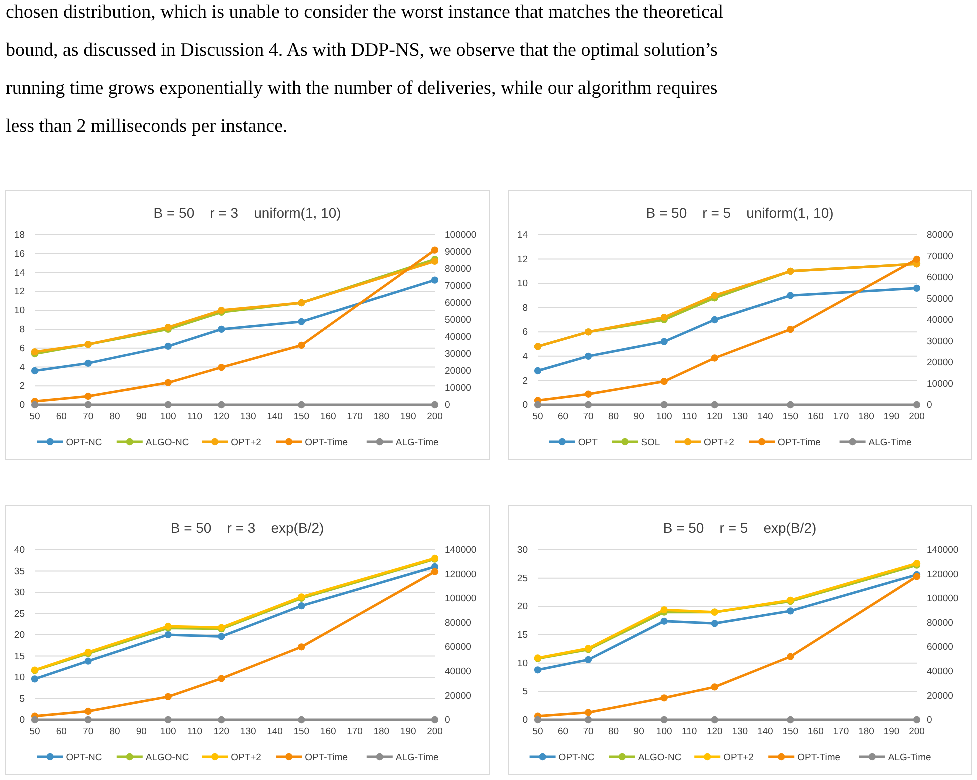  I want to click on y2-tick-label: 10000, so click(458, 388).